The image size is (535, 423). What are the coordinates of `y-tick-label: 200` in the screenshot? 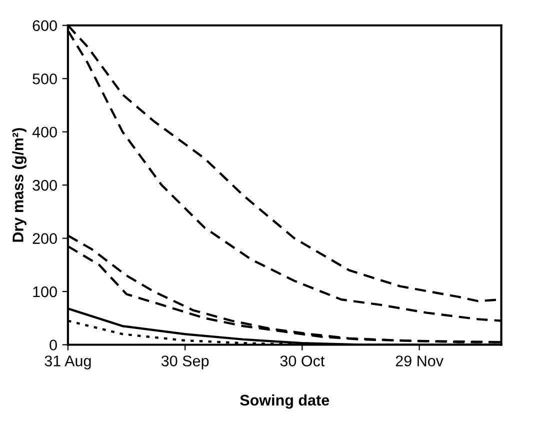 It's located at (44, 238).